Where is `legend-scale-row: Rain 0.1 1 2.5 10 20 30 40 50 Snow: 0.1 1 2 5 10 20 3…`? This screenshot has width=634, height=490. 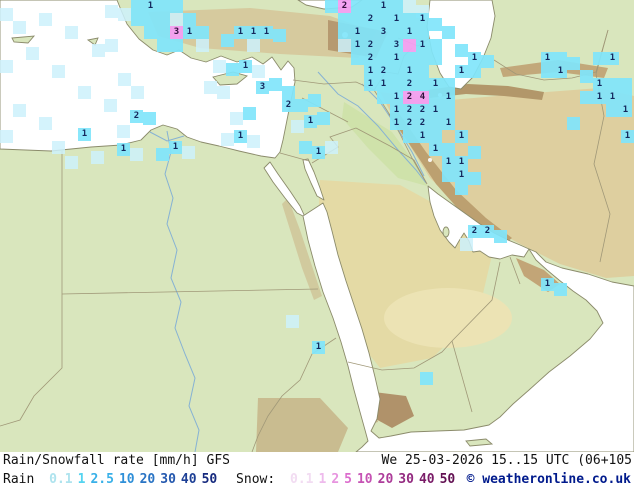
legend-scale-row: Rain 0.1 1 2.5 10 20 30 40 50 Snow: 0.1 1 2 5 10 20 3… is located at coordinates (231, 479).